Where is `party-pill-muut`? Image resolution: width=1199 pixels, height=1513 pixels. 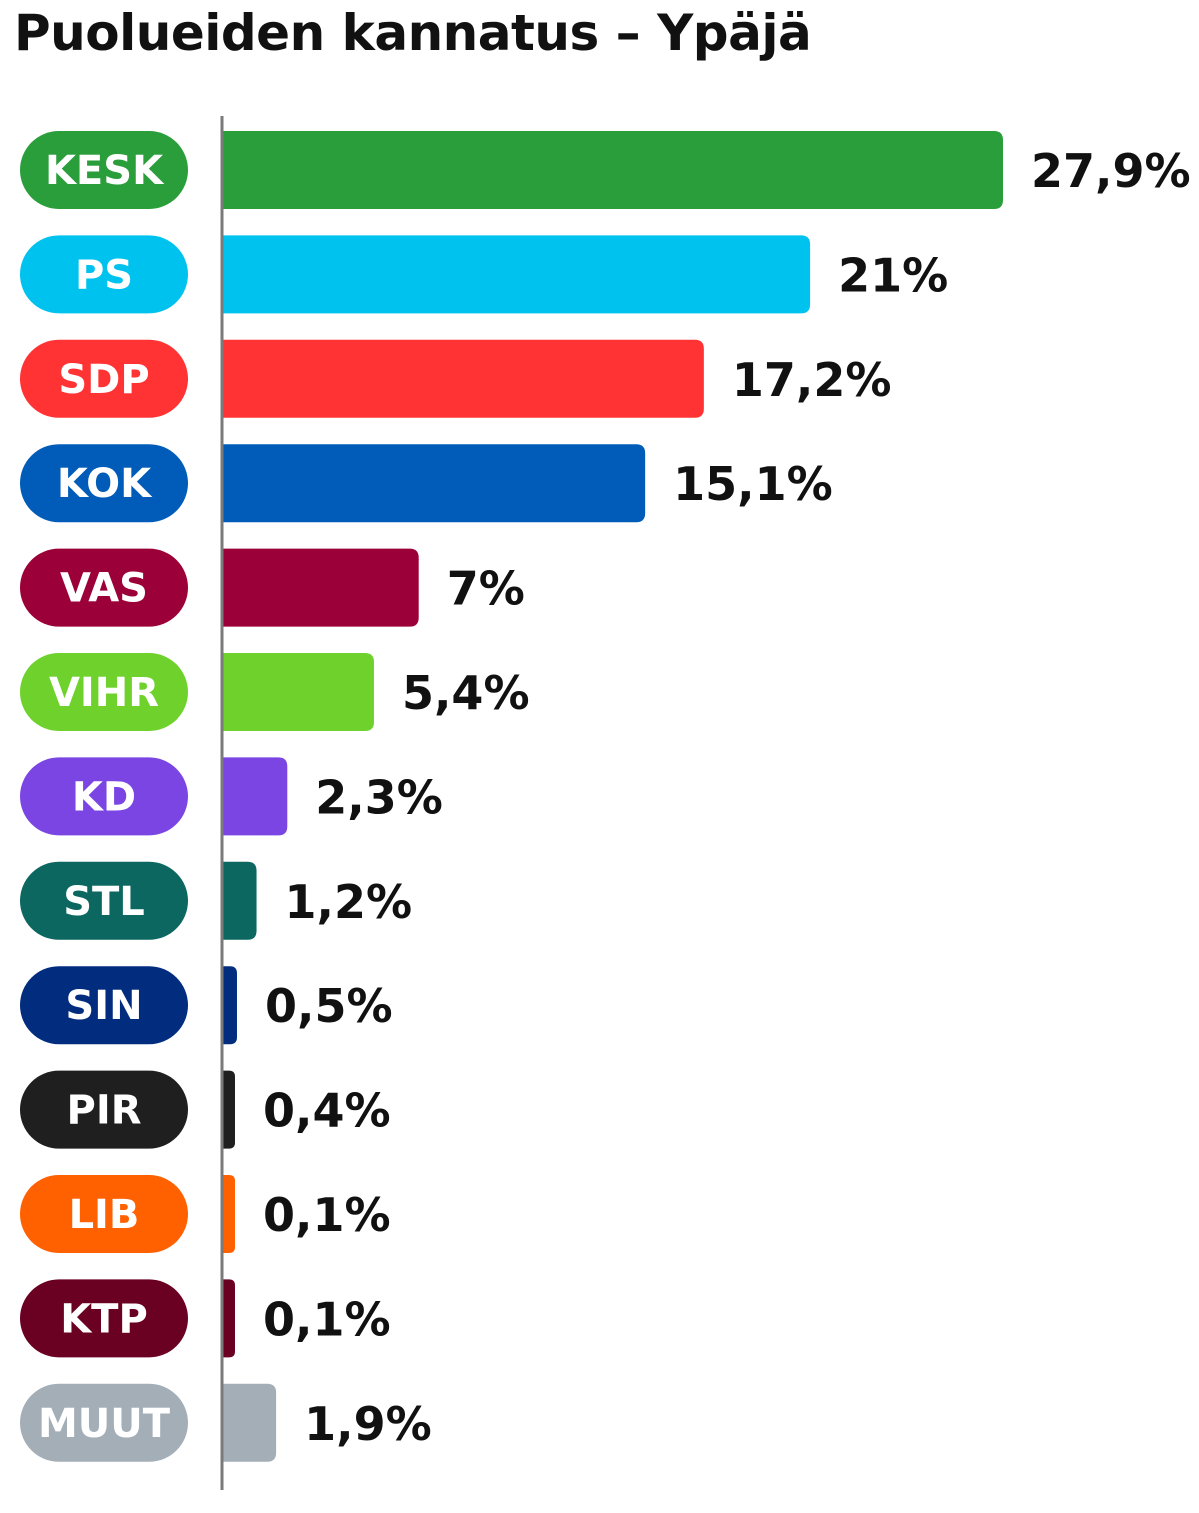 party-pill-muut is located at coordinates (104, 1422).